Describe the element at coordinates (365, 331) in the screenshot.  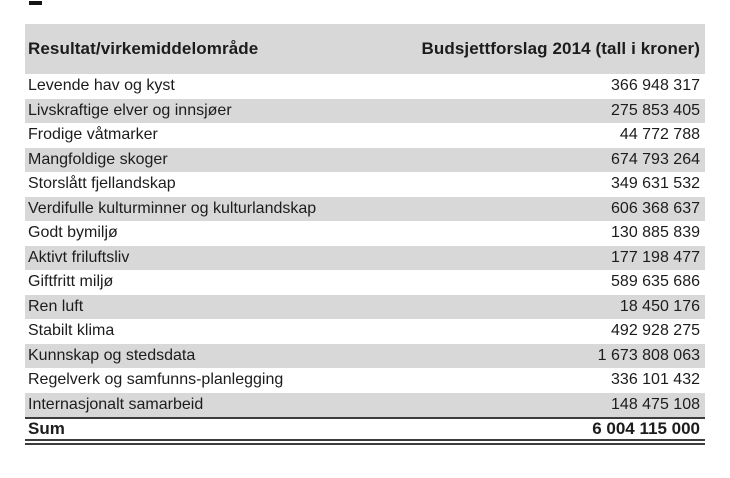
I see `table-row: Stabilt klima 492 928 275` at that location.